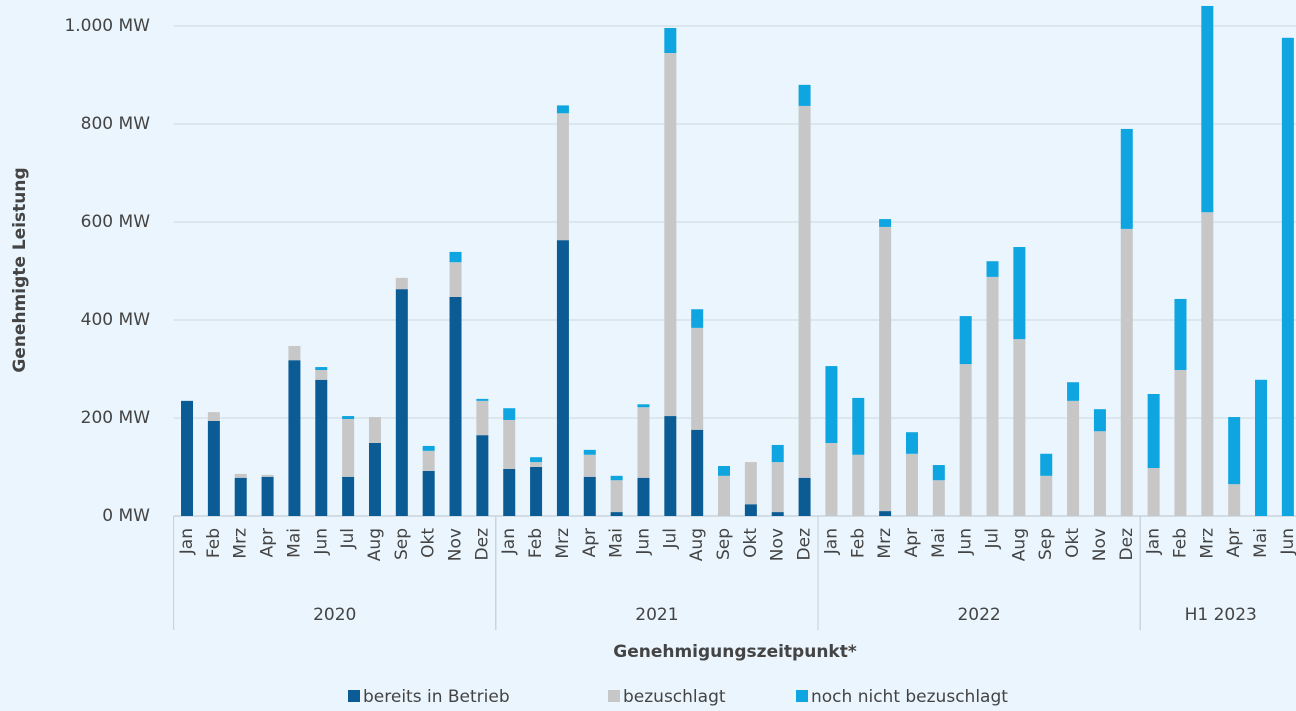  What do you see at coordinates (20, 269) in the screenshot?
I see `y-axis-title: Genehmigte Leistung` at bounding box center [20, 269].